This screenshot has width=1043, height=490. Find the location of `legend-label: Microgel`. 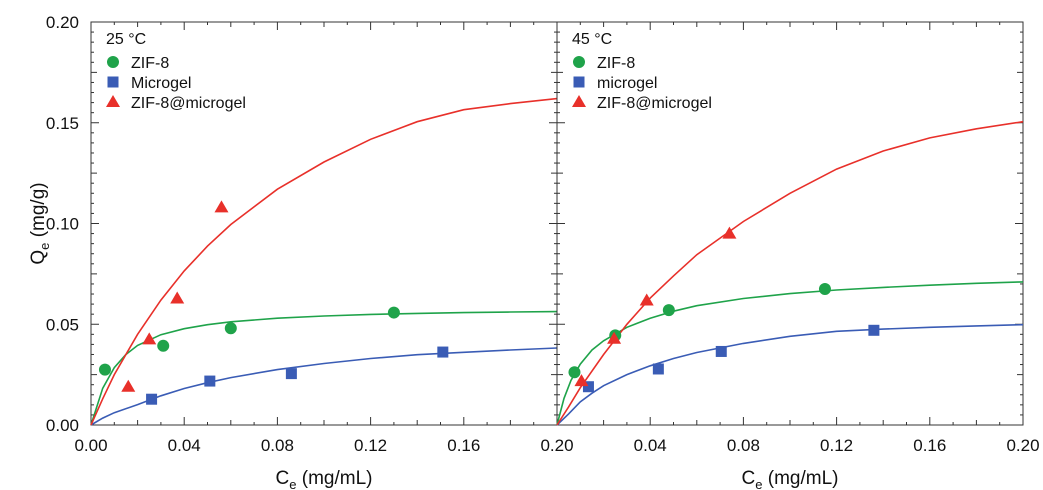

legend-label: Microgel is located at coordinates (161, 83).